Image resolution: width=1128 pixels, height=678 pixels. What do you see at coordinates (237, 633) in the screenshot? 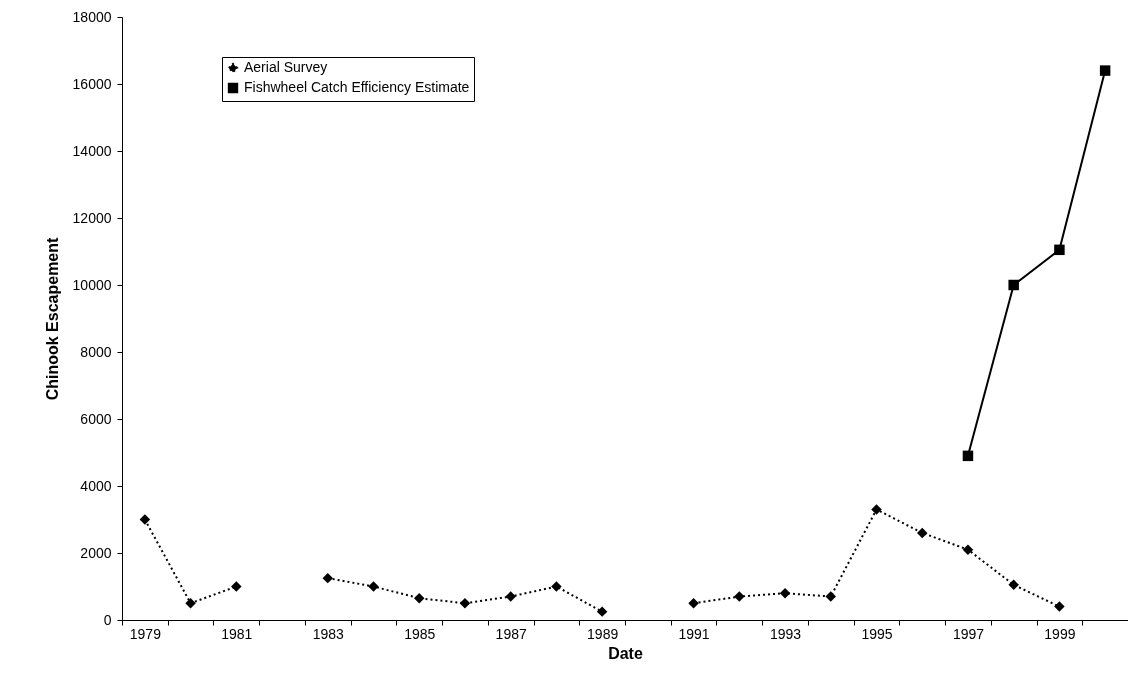
I see `x-tick-label: 1981` at bounding box center [237, 633].